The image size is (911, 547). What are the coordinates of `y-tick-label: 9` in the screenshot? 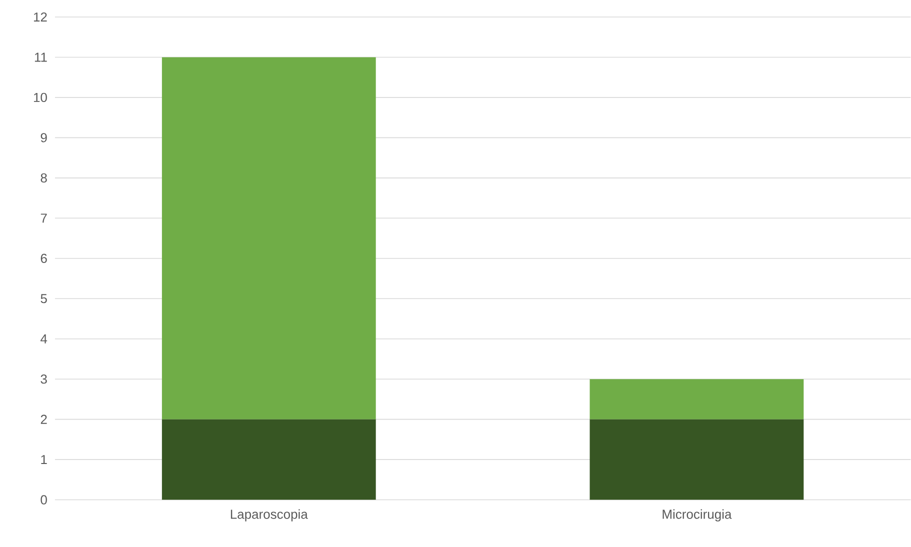 It's located at (43, 137).